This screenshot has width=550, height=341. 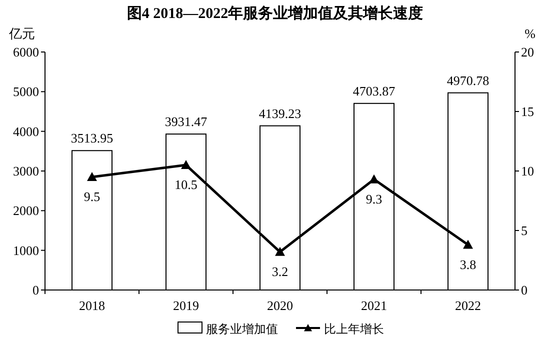 I want to click on y-tick-label: 1000, so click(x=26, y=250).